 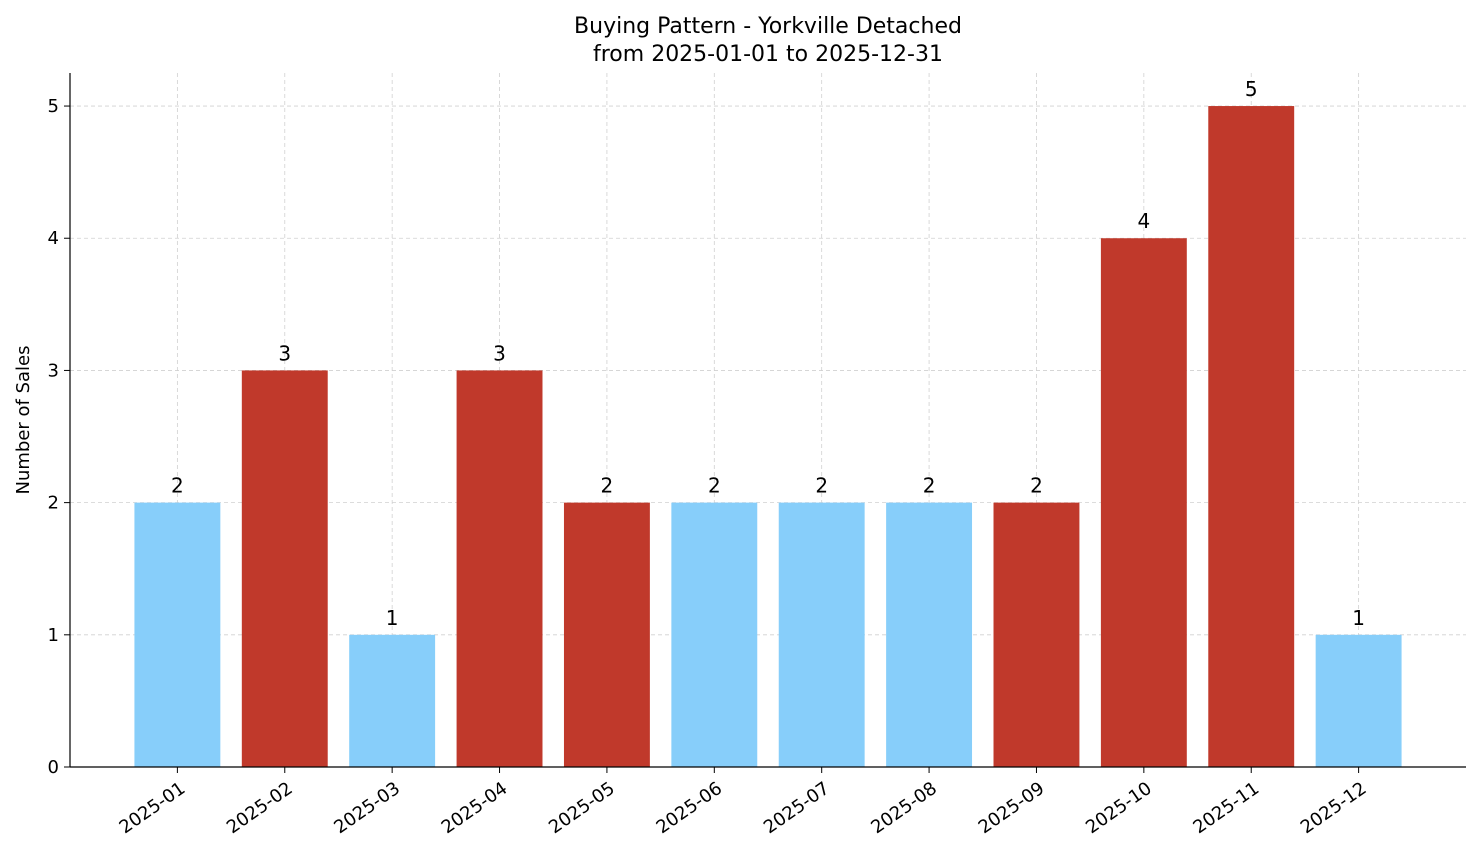 I want to click on chart-title: Buying Pattern - Yorkville Detached, so click(x=768, y=26).